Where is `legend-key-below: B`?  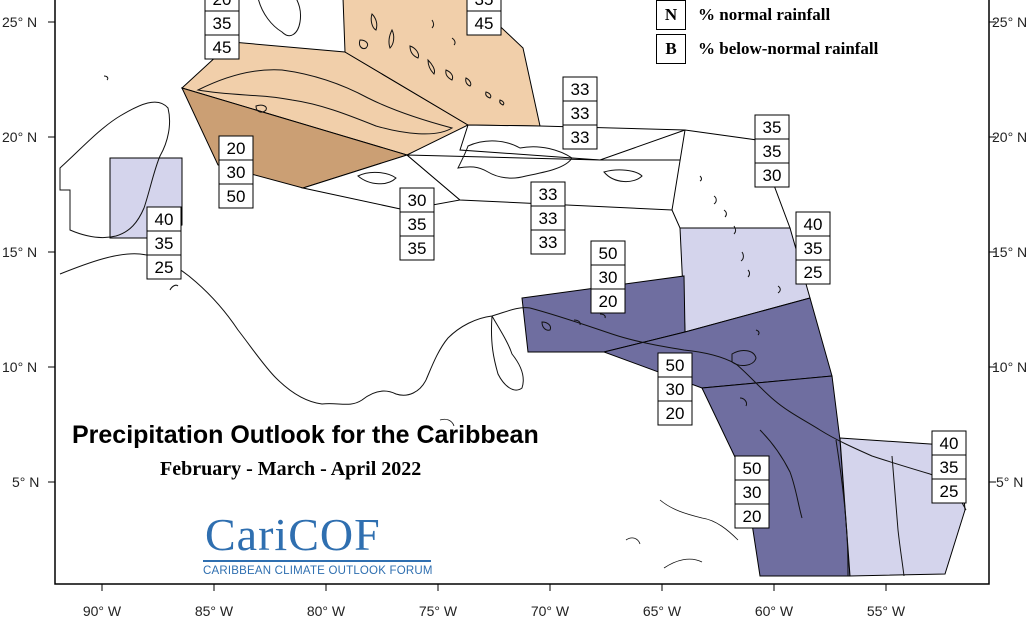
legend-key-below: B is located at coordinates (671, 49).